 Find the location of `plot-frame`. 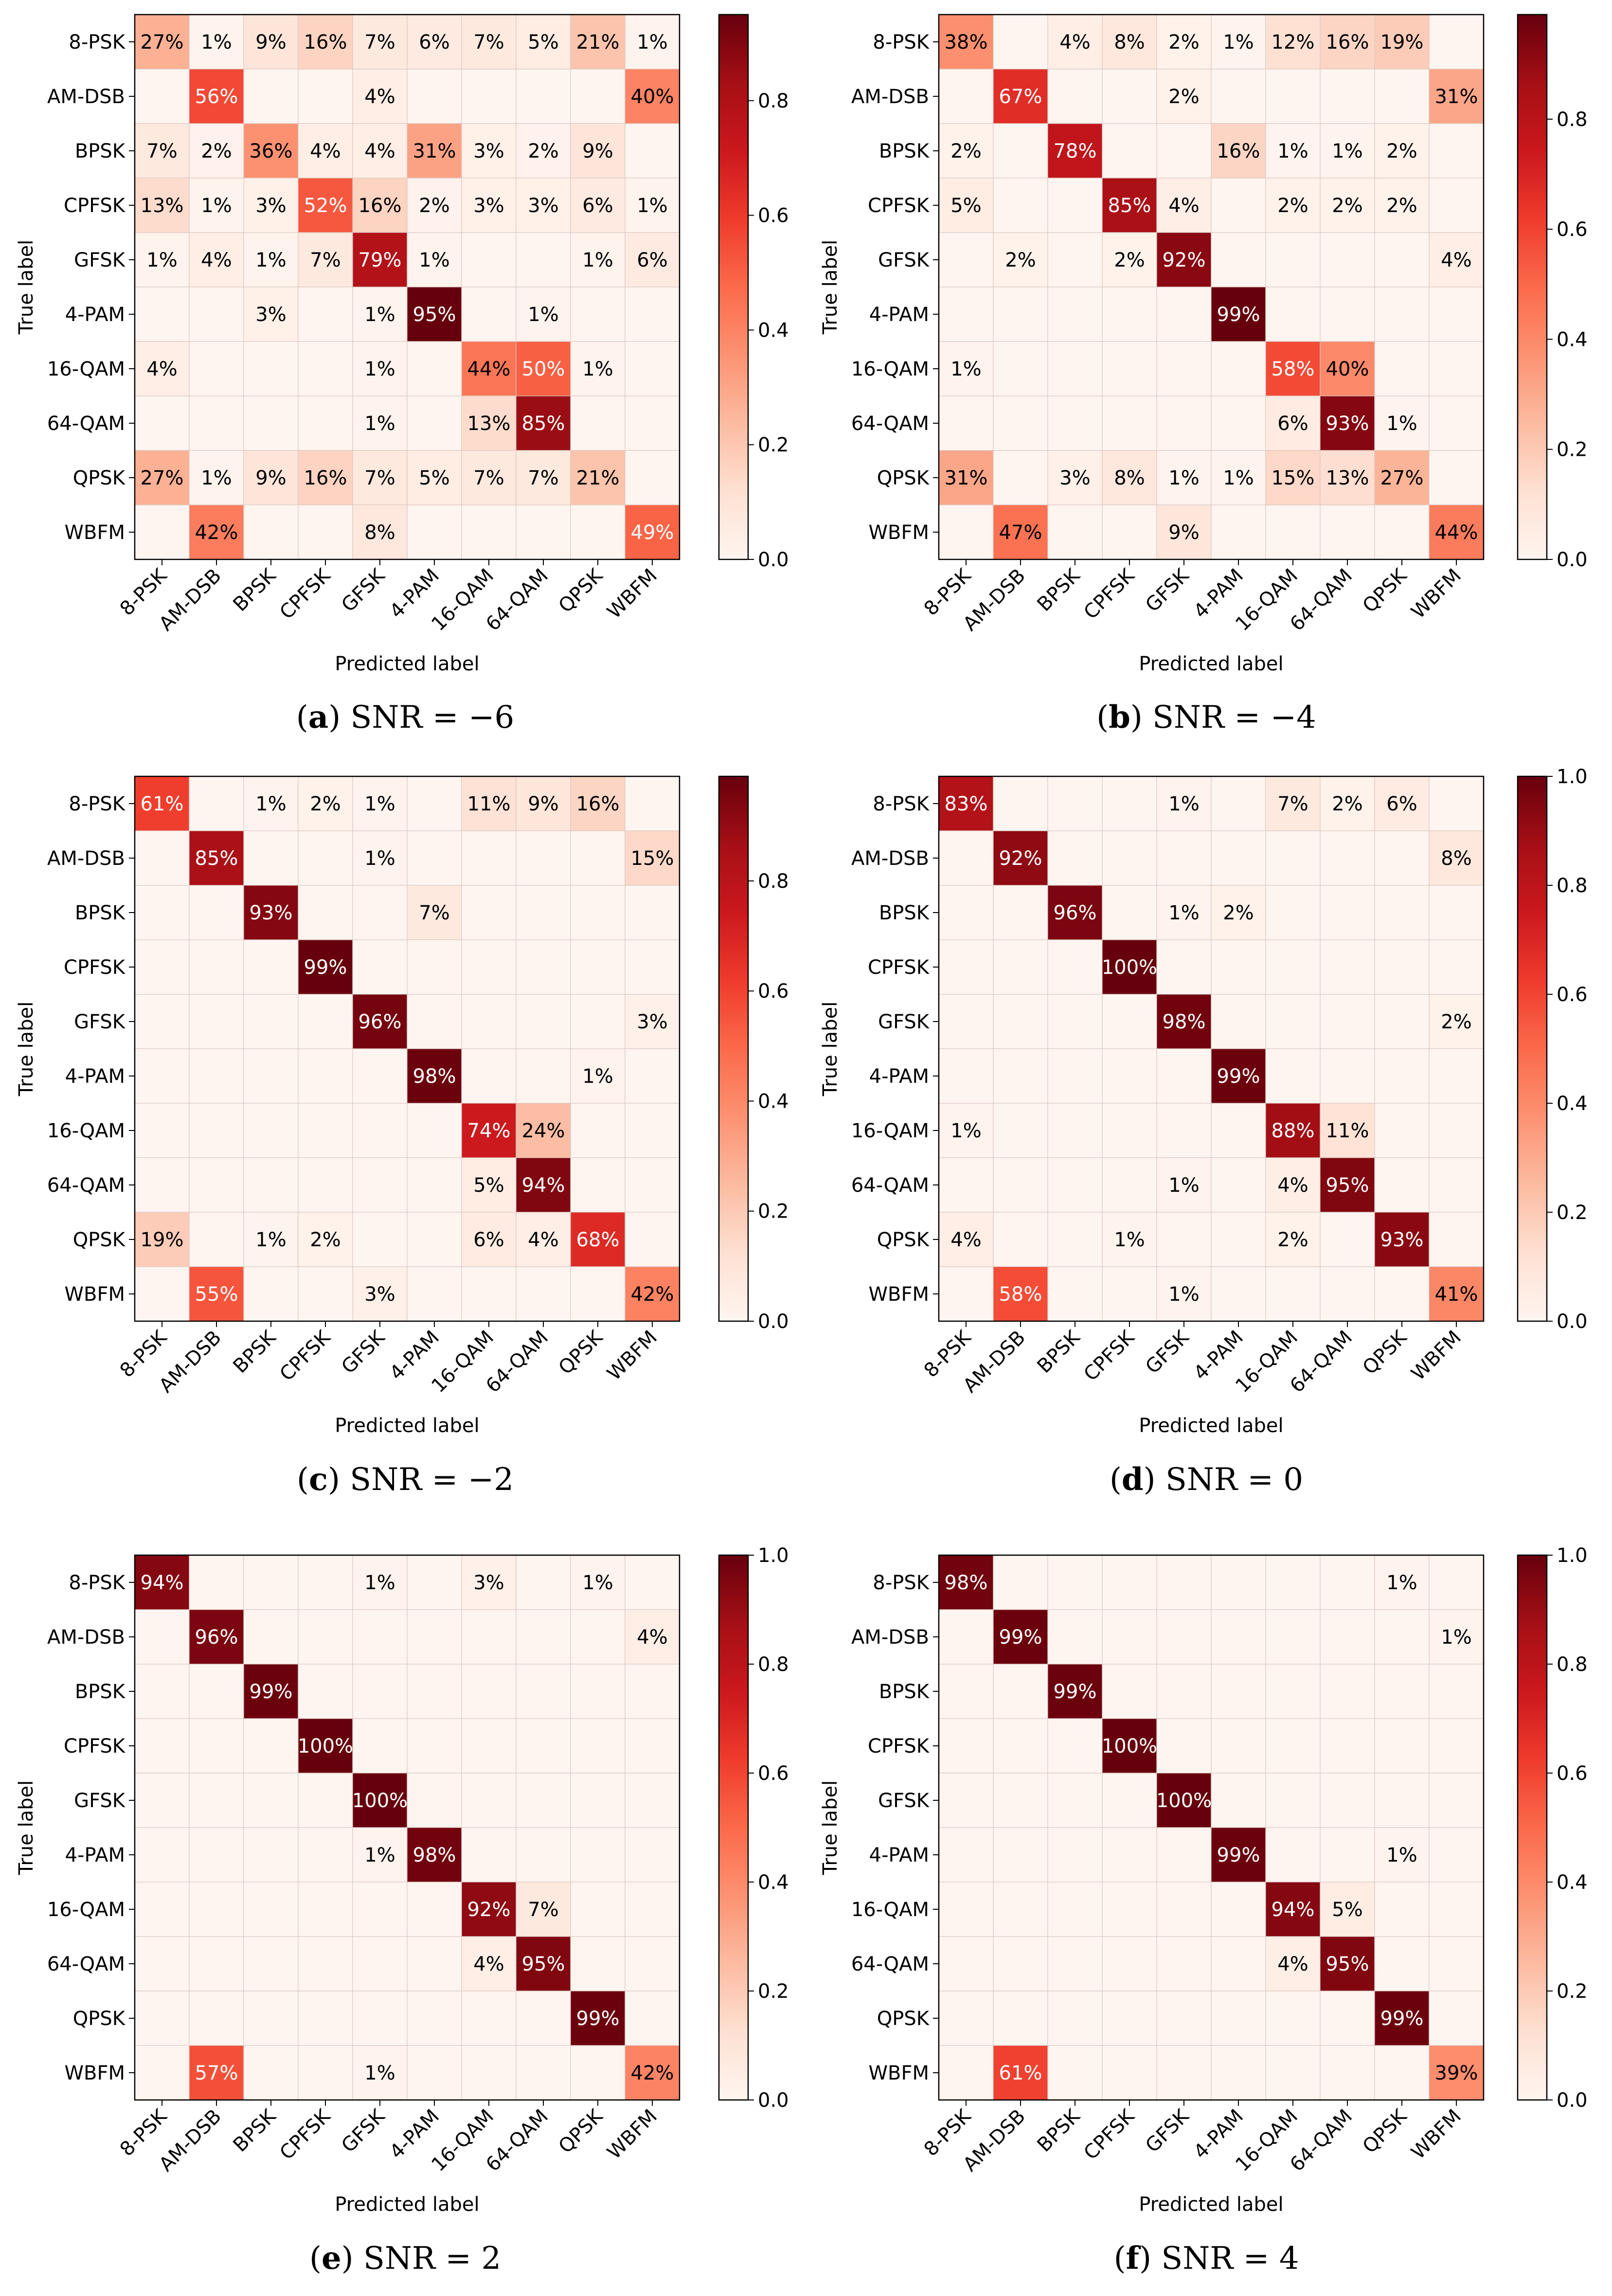

plot-frame is located at coordinates (1211, 1048).